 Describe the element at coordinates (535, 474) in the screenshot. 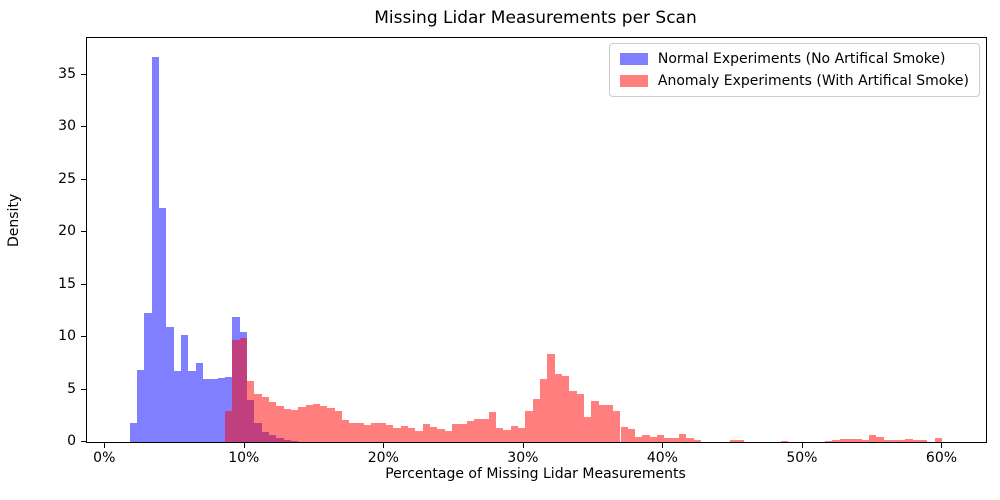

I see `x-axis-label: Percentage of Missing Lidar Measurements` at that location.